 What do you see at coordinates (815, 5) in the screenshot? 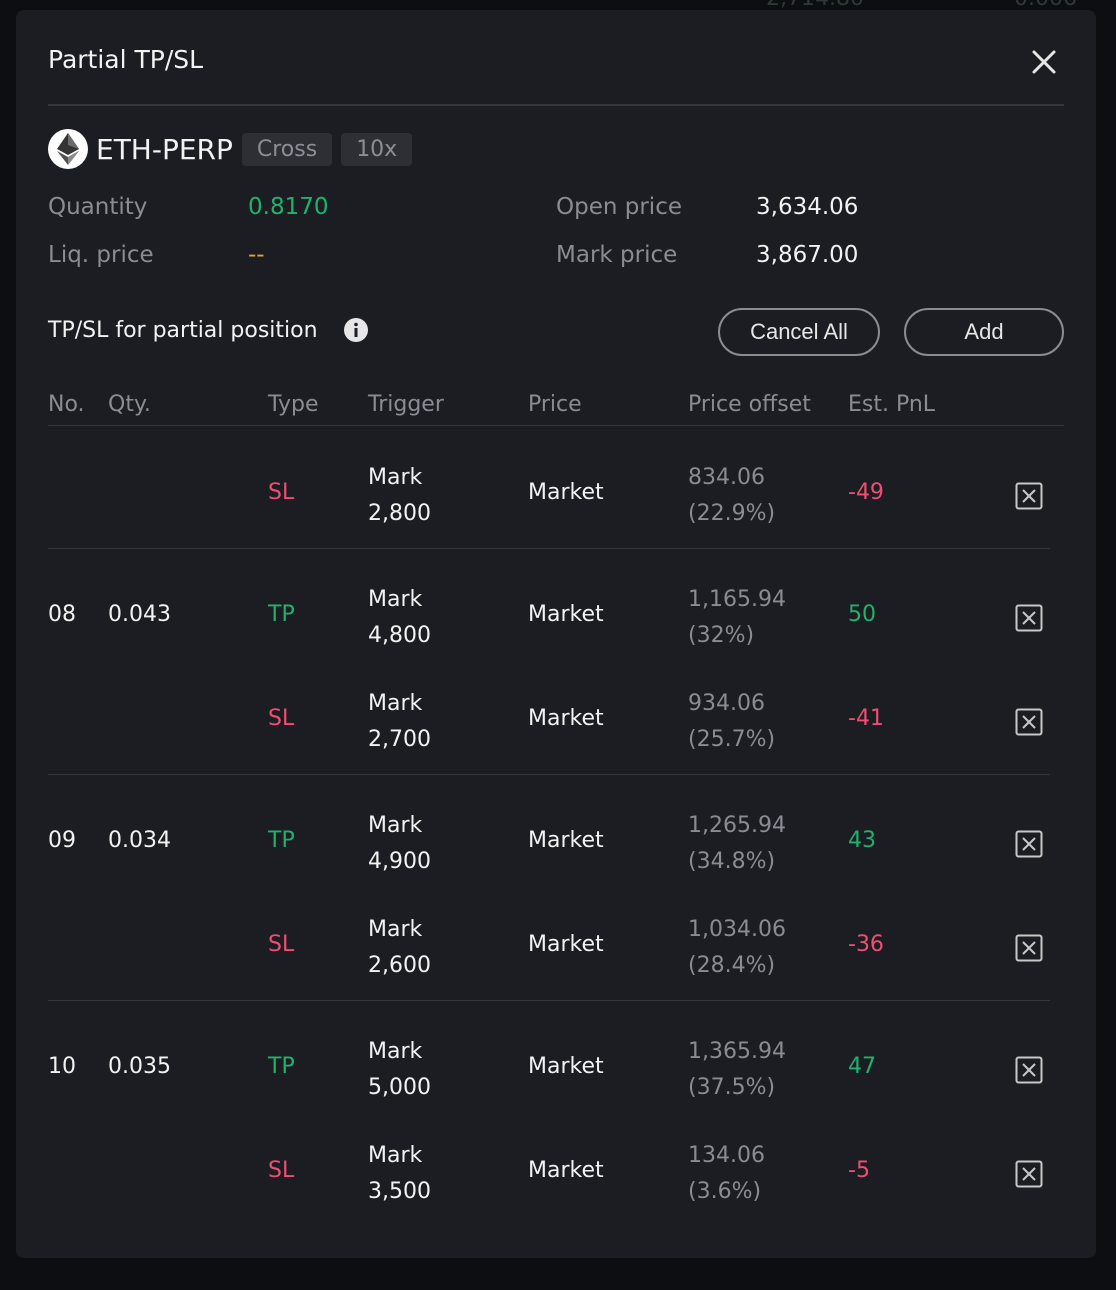
I see `background-price-text: 2,714.80` at bounding box center [815, 5].